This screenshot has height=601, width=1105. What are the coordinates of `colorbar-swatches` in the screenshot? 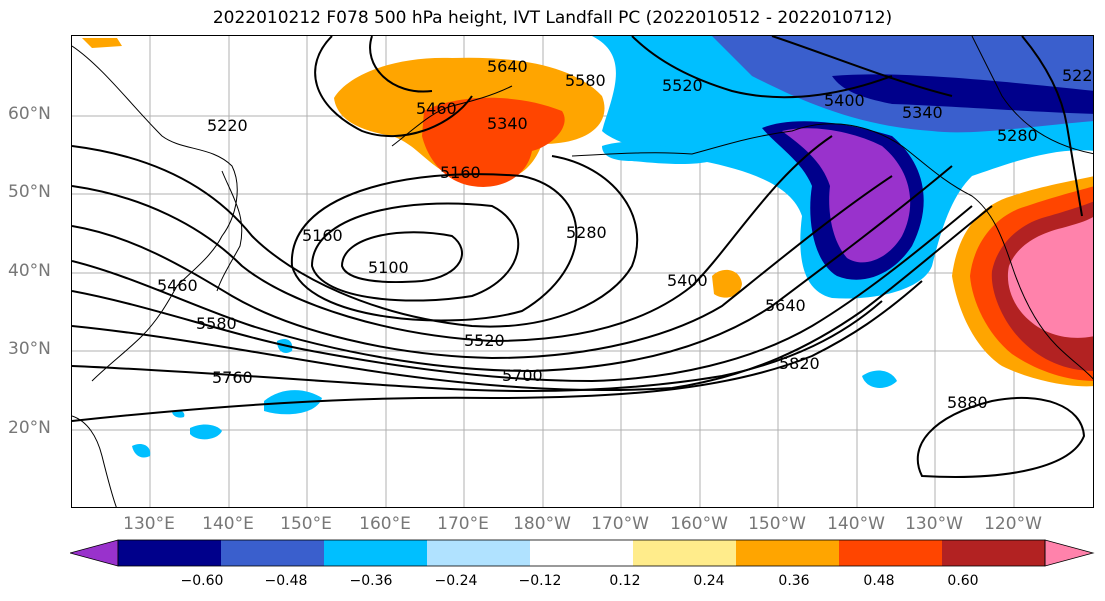 It's located at (581, 553).